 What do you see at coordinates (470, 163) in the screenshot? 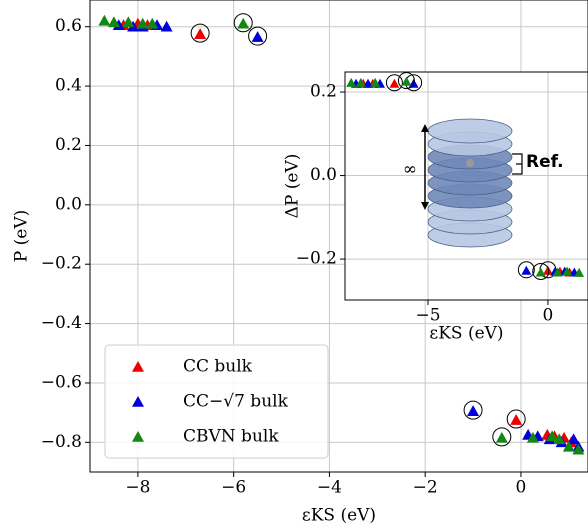
I see `reference-point` at bounding box center [470, 163].